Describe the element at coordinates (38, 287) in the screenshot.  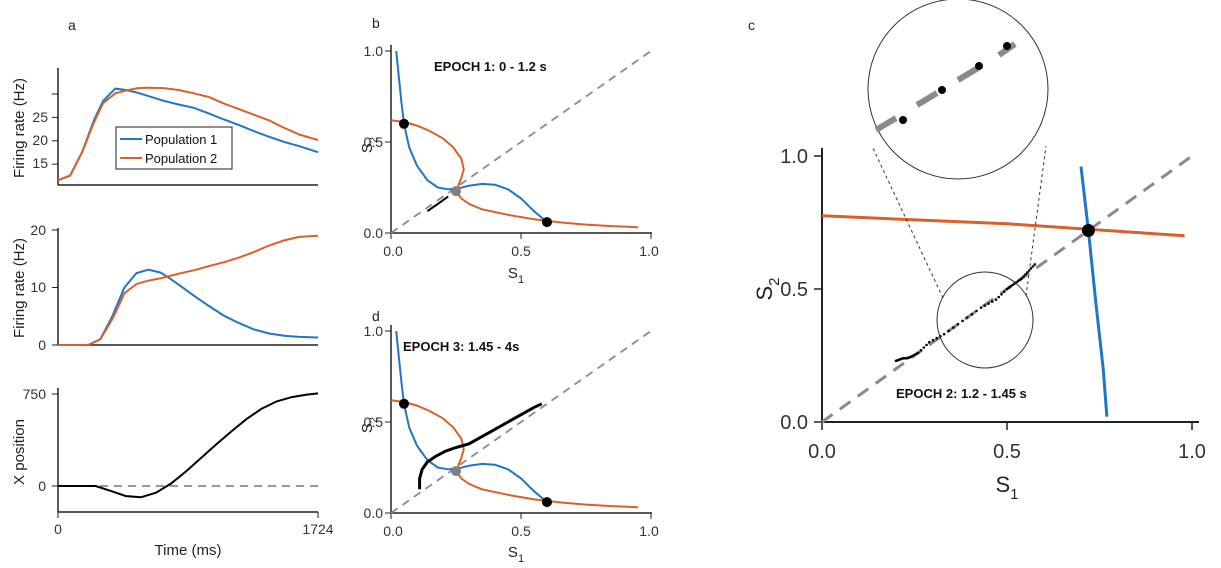
I see `y-tick-label: 10` at that location.